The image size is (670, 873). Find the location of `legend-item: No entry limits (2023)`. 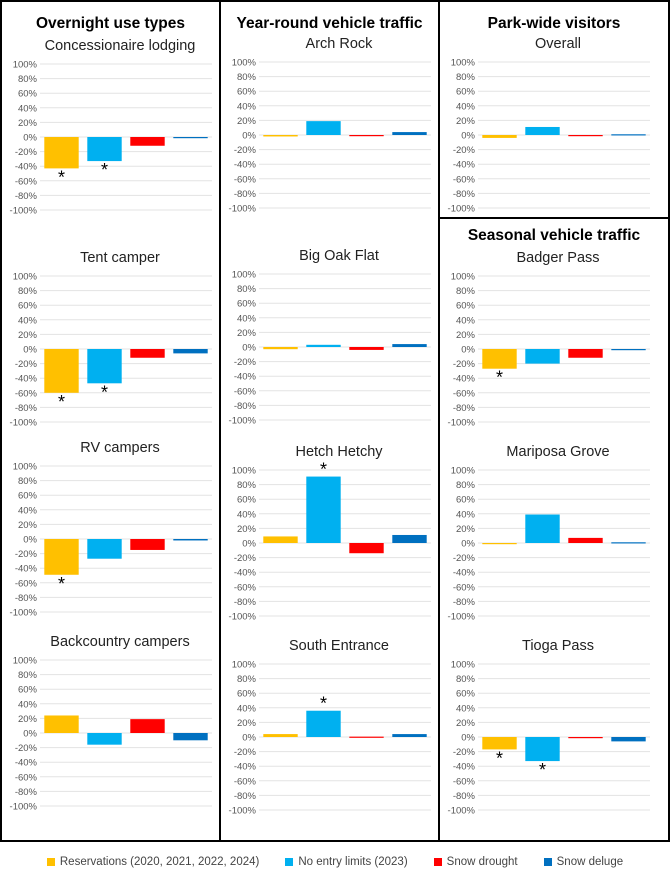

legend-item: No entry limits (2023) is located at coordinates (346, 862).